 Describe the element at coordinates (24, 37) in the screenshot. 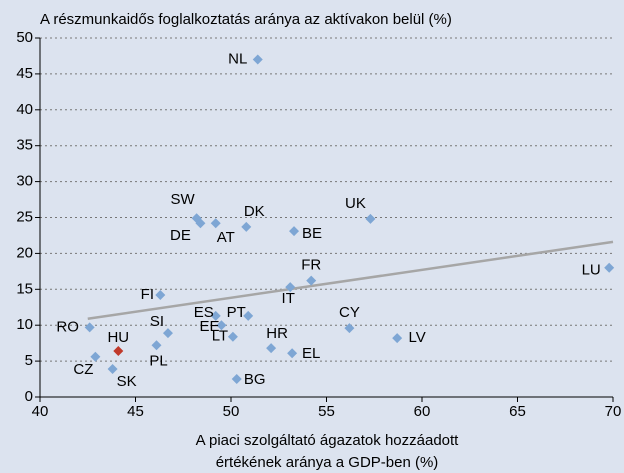

I see `y-tick-label: 50` at that location.